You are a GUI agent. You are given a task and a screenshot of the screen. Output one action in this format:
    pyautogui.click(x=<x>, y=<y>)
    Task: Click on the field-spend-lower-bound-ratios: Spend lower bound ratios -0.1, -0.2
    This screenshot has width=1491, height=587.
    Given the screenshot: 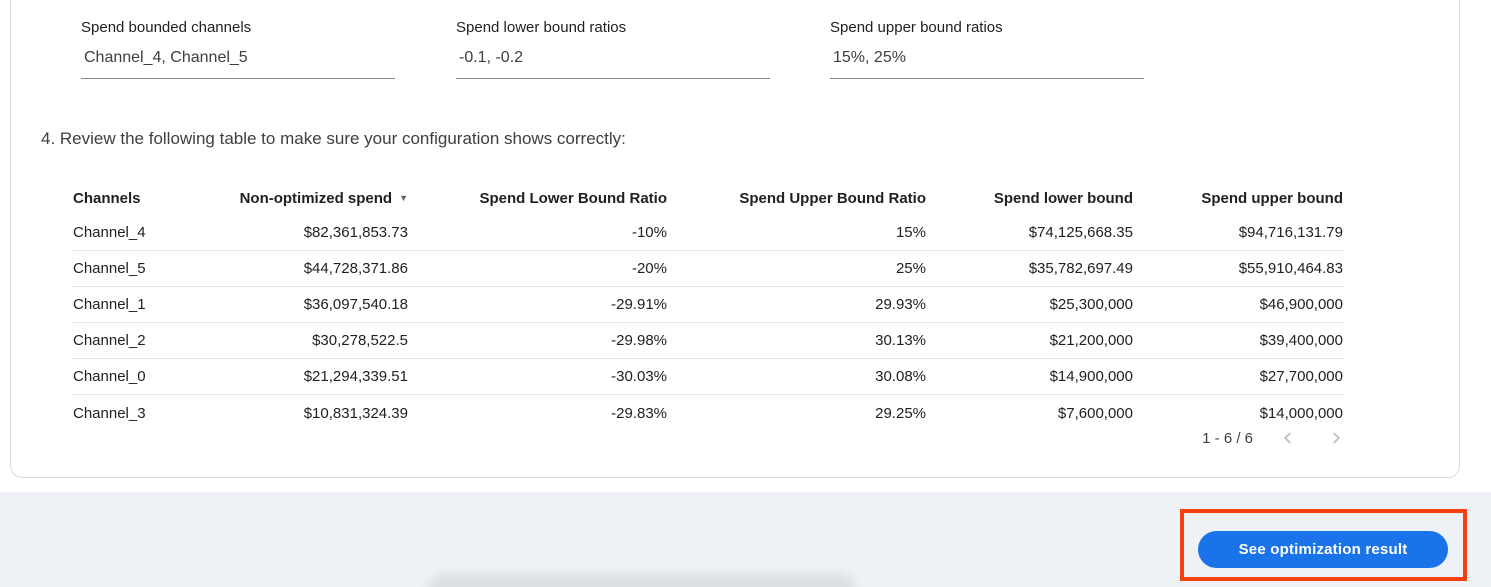 What is the action you would take?
    pyautogui.click(x=613, y=48)
    